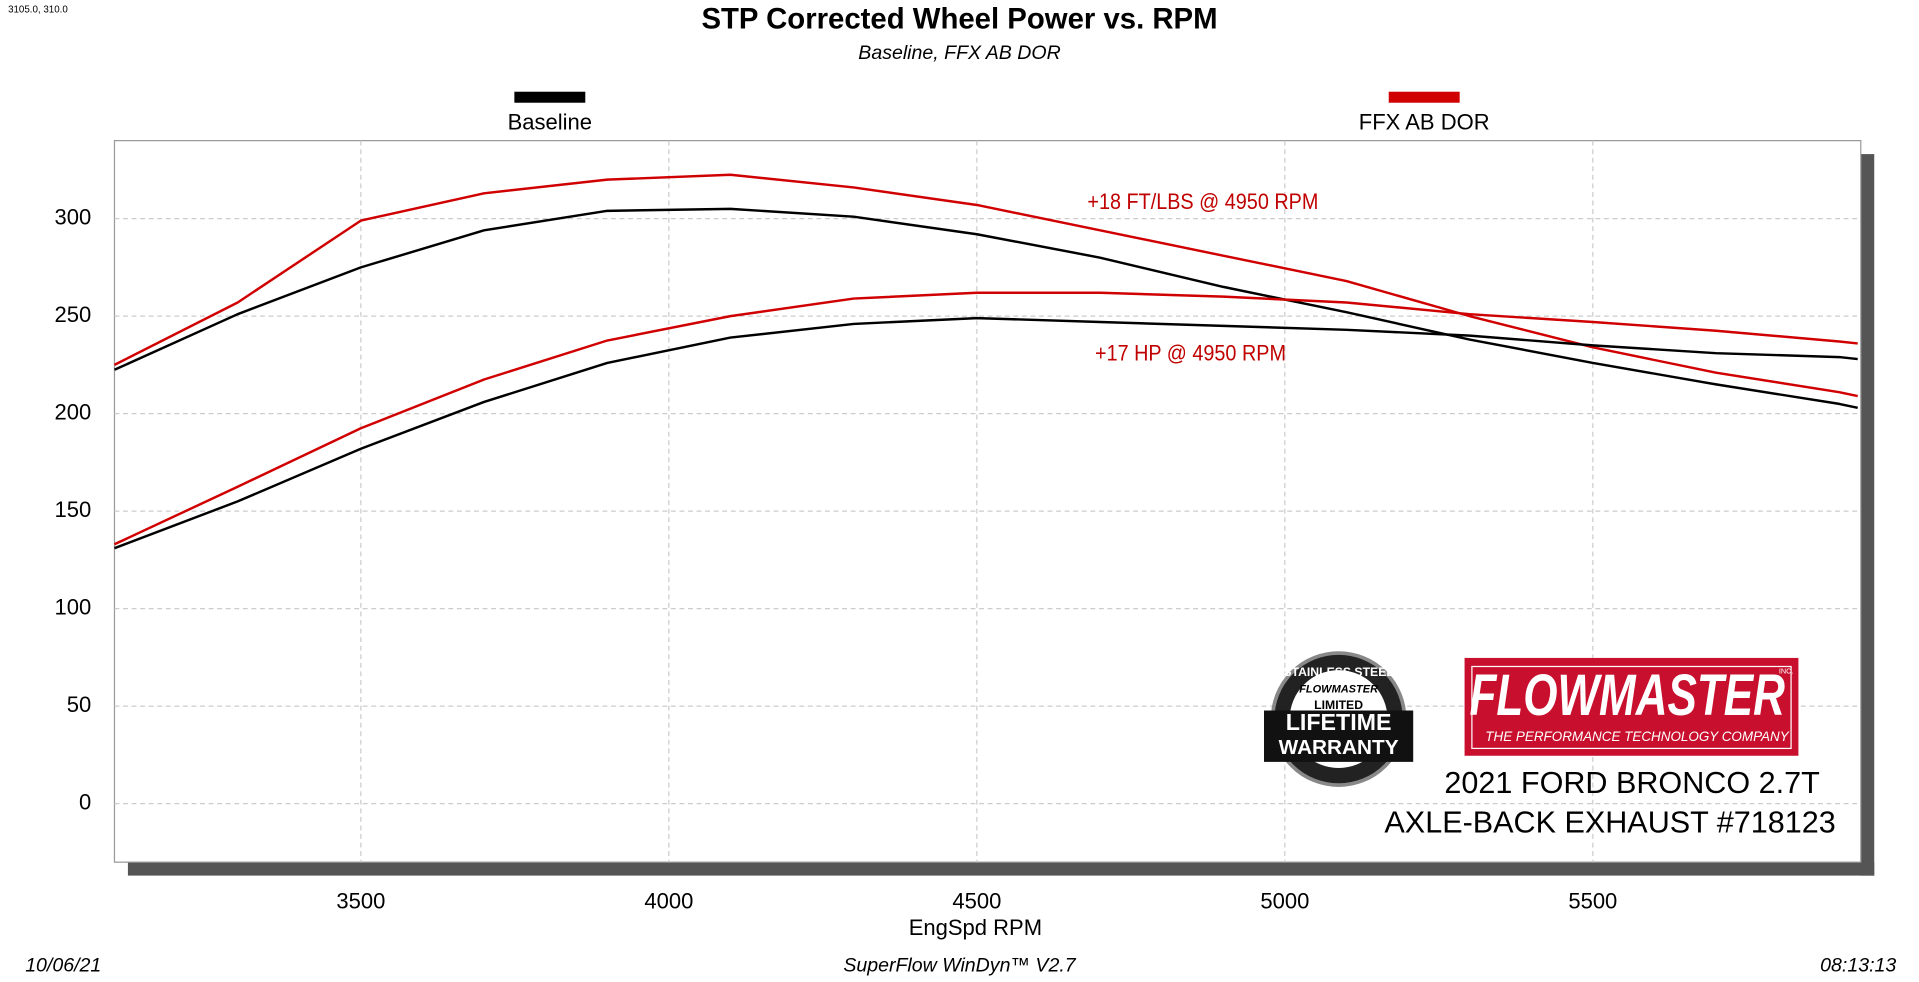 Image resolution: width=1919 pixels, height=982 pixels. What do you see at coordinates (1284, 900) in the screenshot?
I see `x-tick-label: 5000` at bounding box center [1284, 900].